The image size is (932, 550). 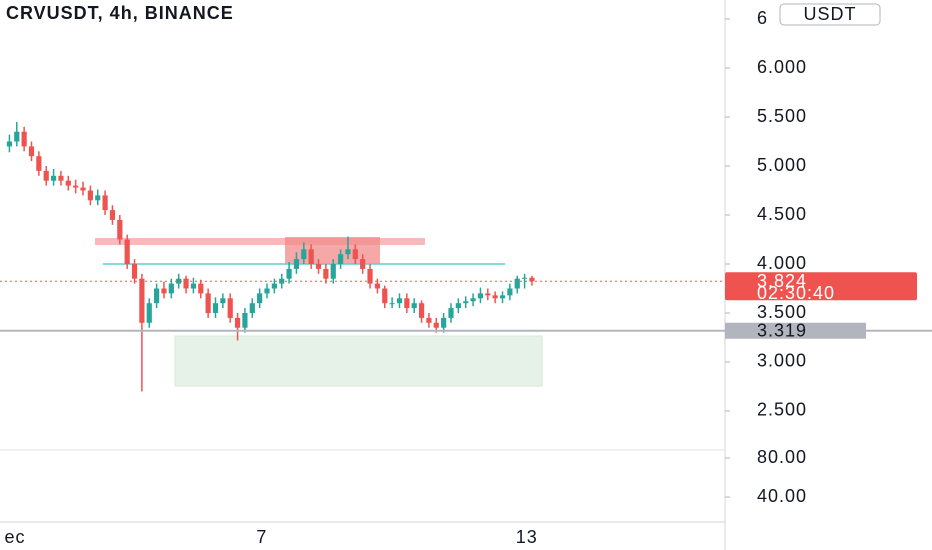 I want to click on y-tick-label: 2.500, so click(x=782, y=410).